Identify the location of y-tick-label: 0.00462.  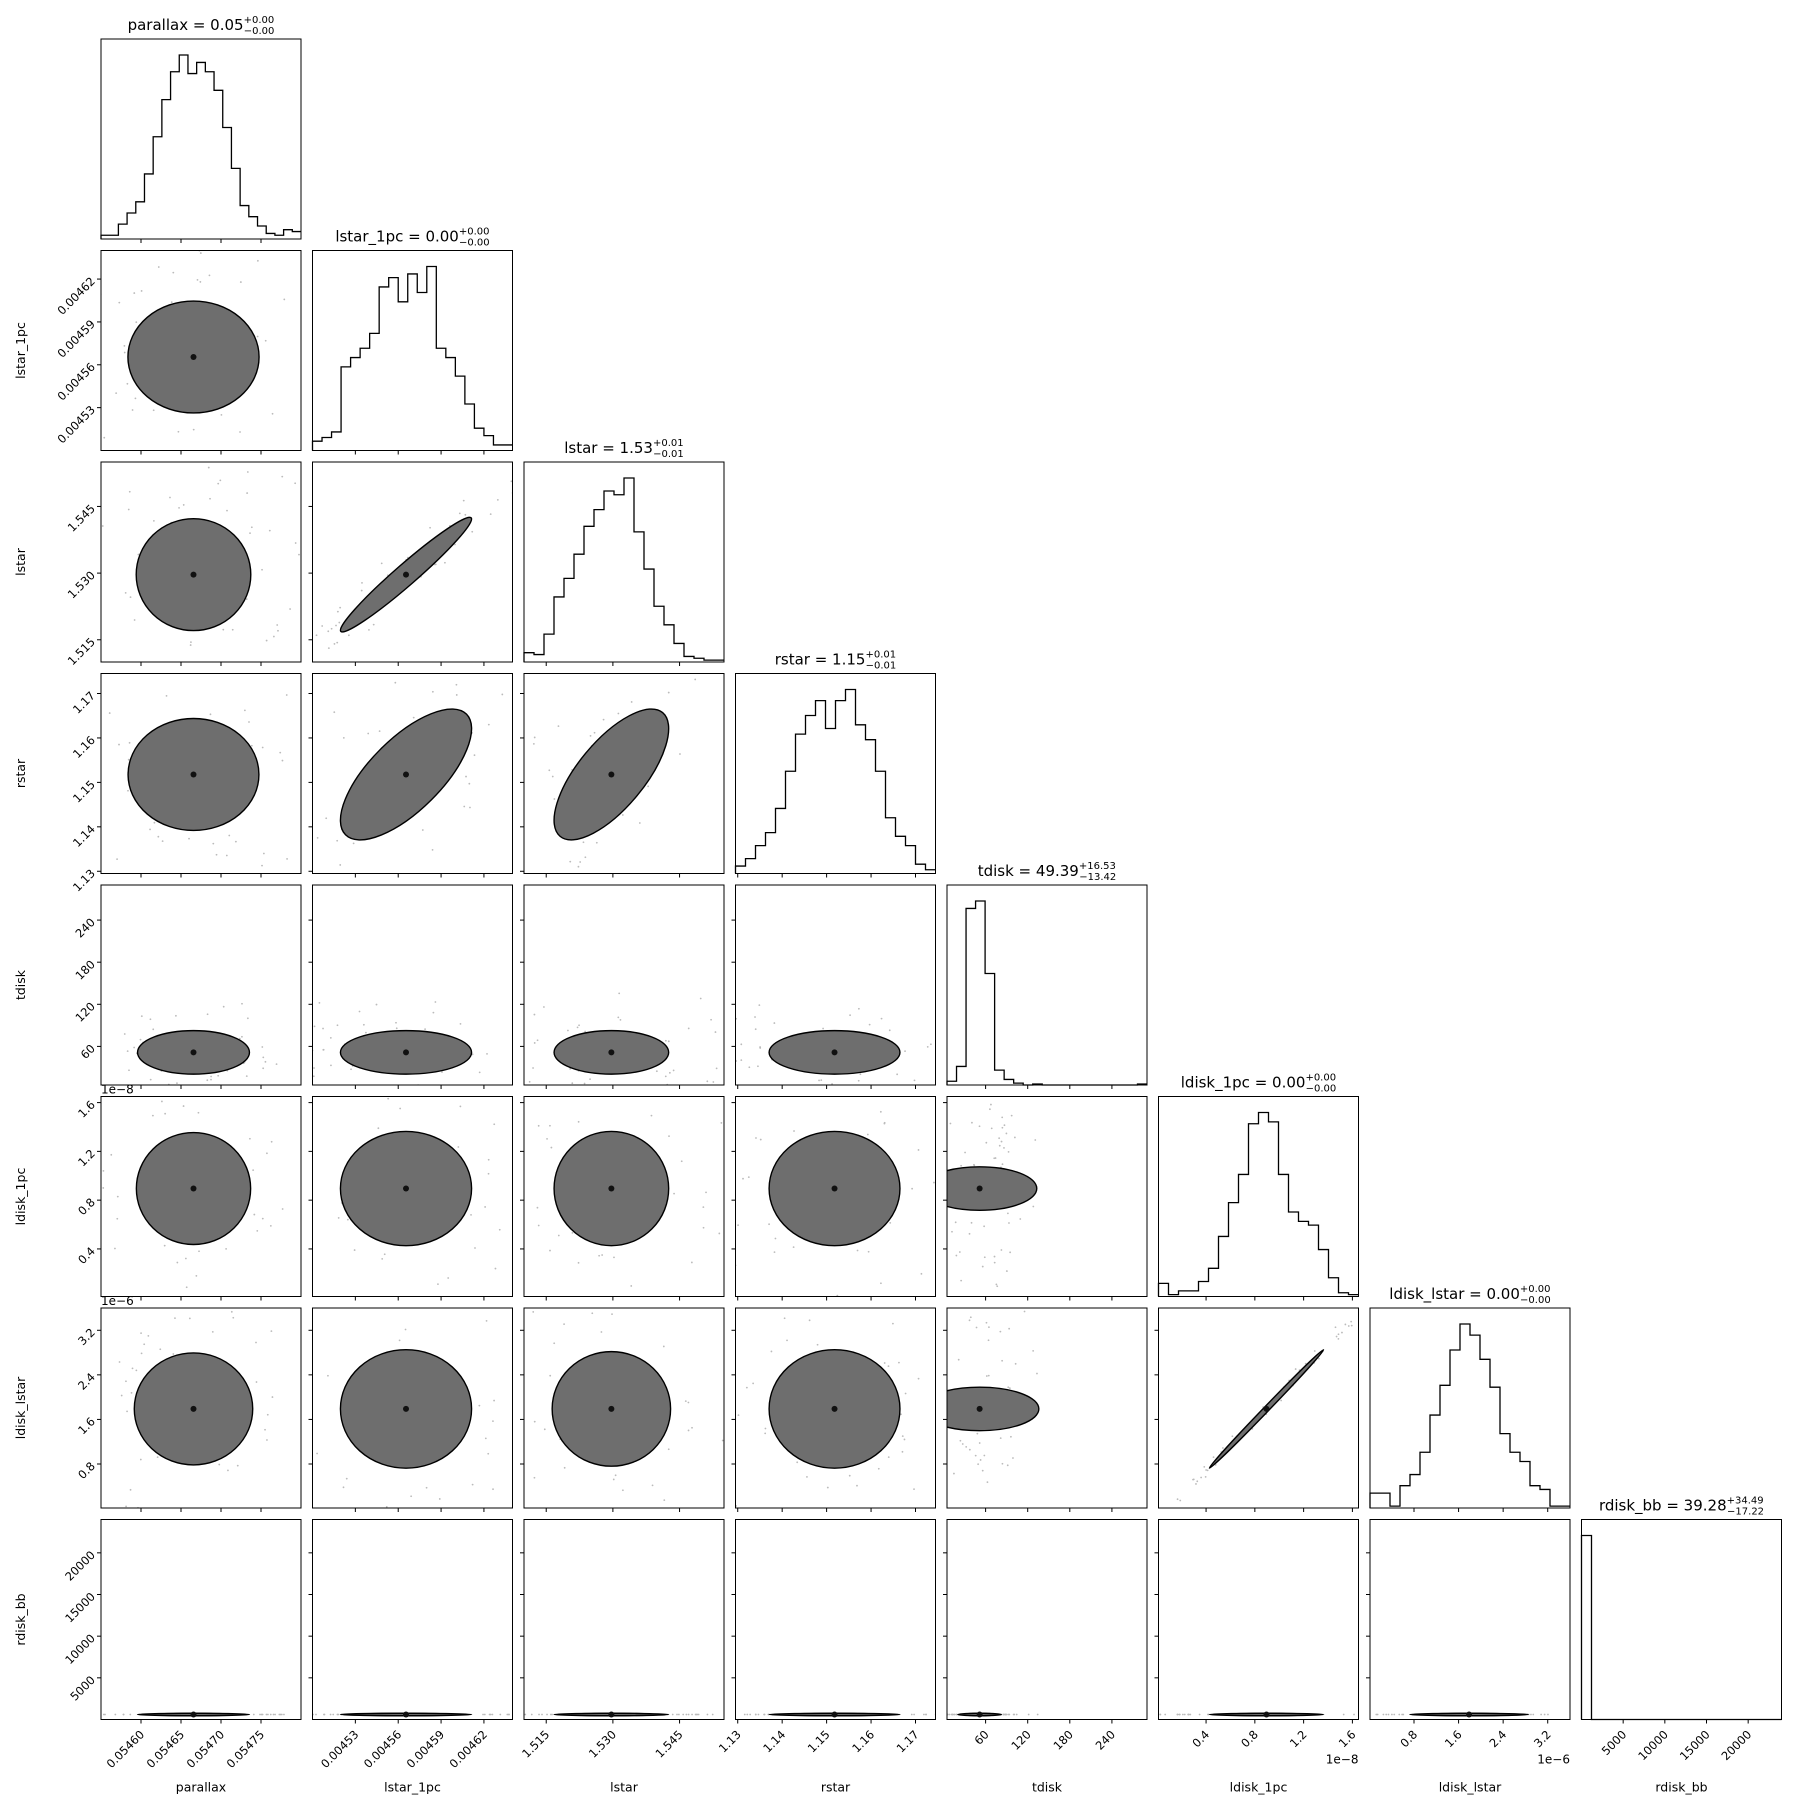
(76, 296).